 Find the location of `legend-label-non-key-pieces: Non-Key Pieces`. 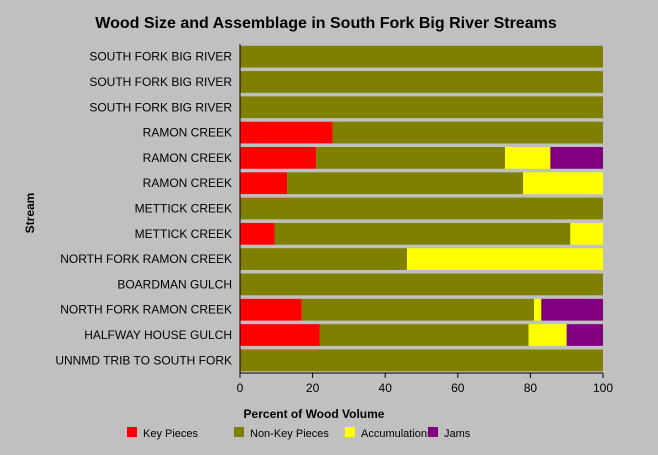

legend-label-non-key-pieces: Non-Key Pieces is located at coordinates (289, 434).